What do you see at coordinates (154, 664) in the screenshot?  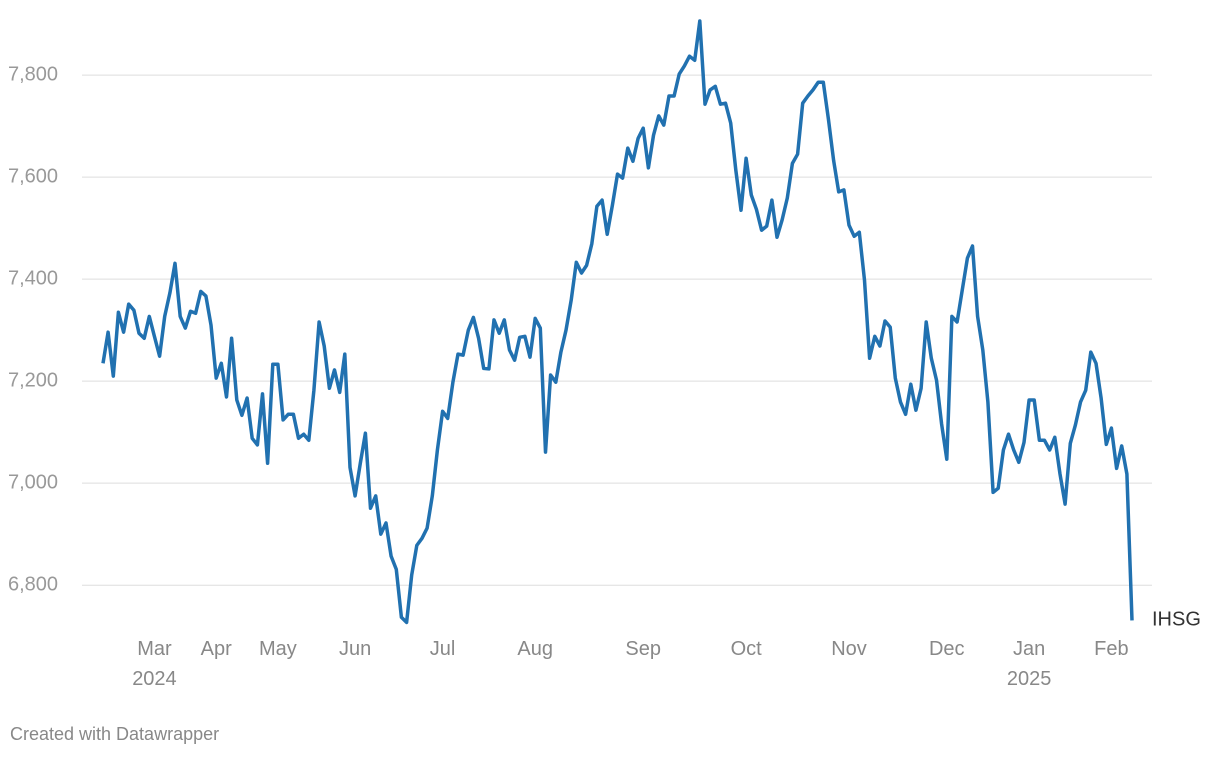 I see `x-tick-label: Mar 2024` at bounding box center [154, 664].